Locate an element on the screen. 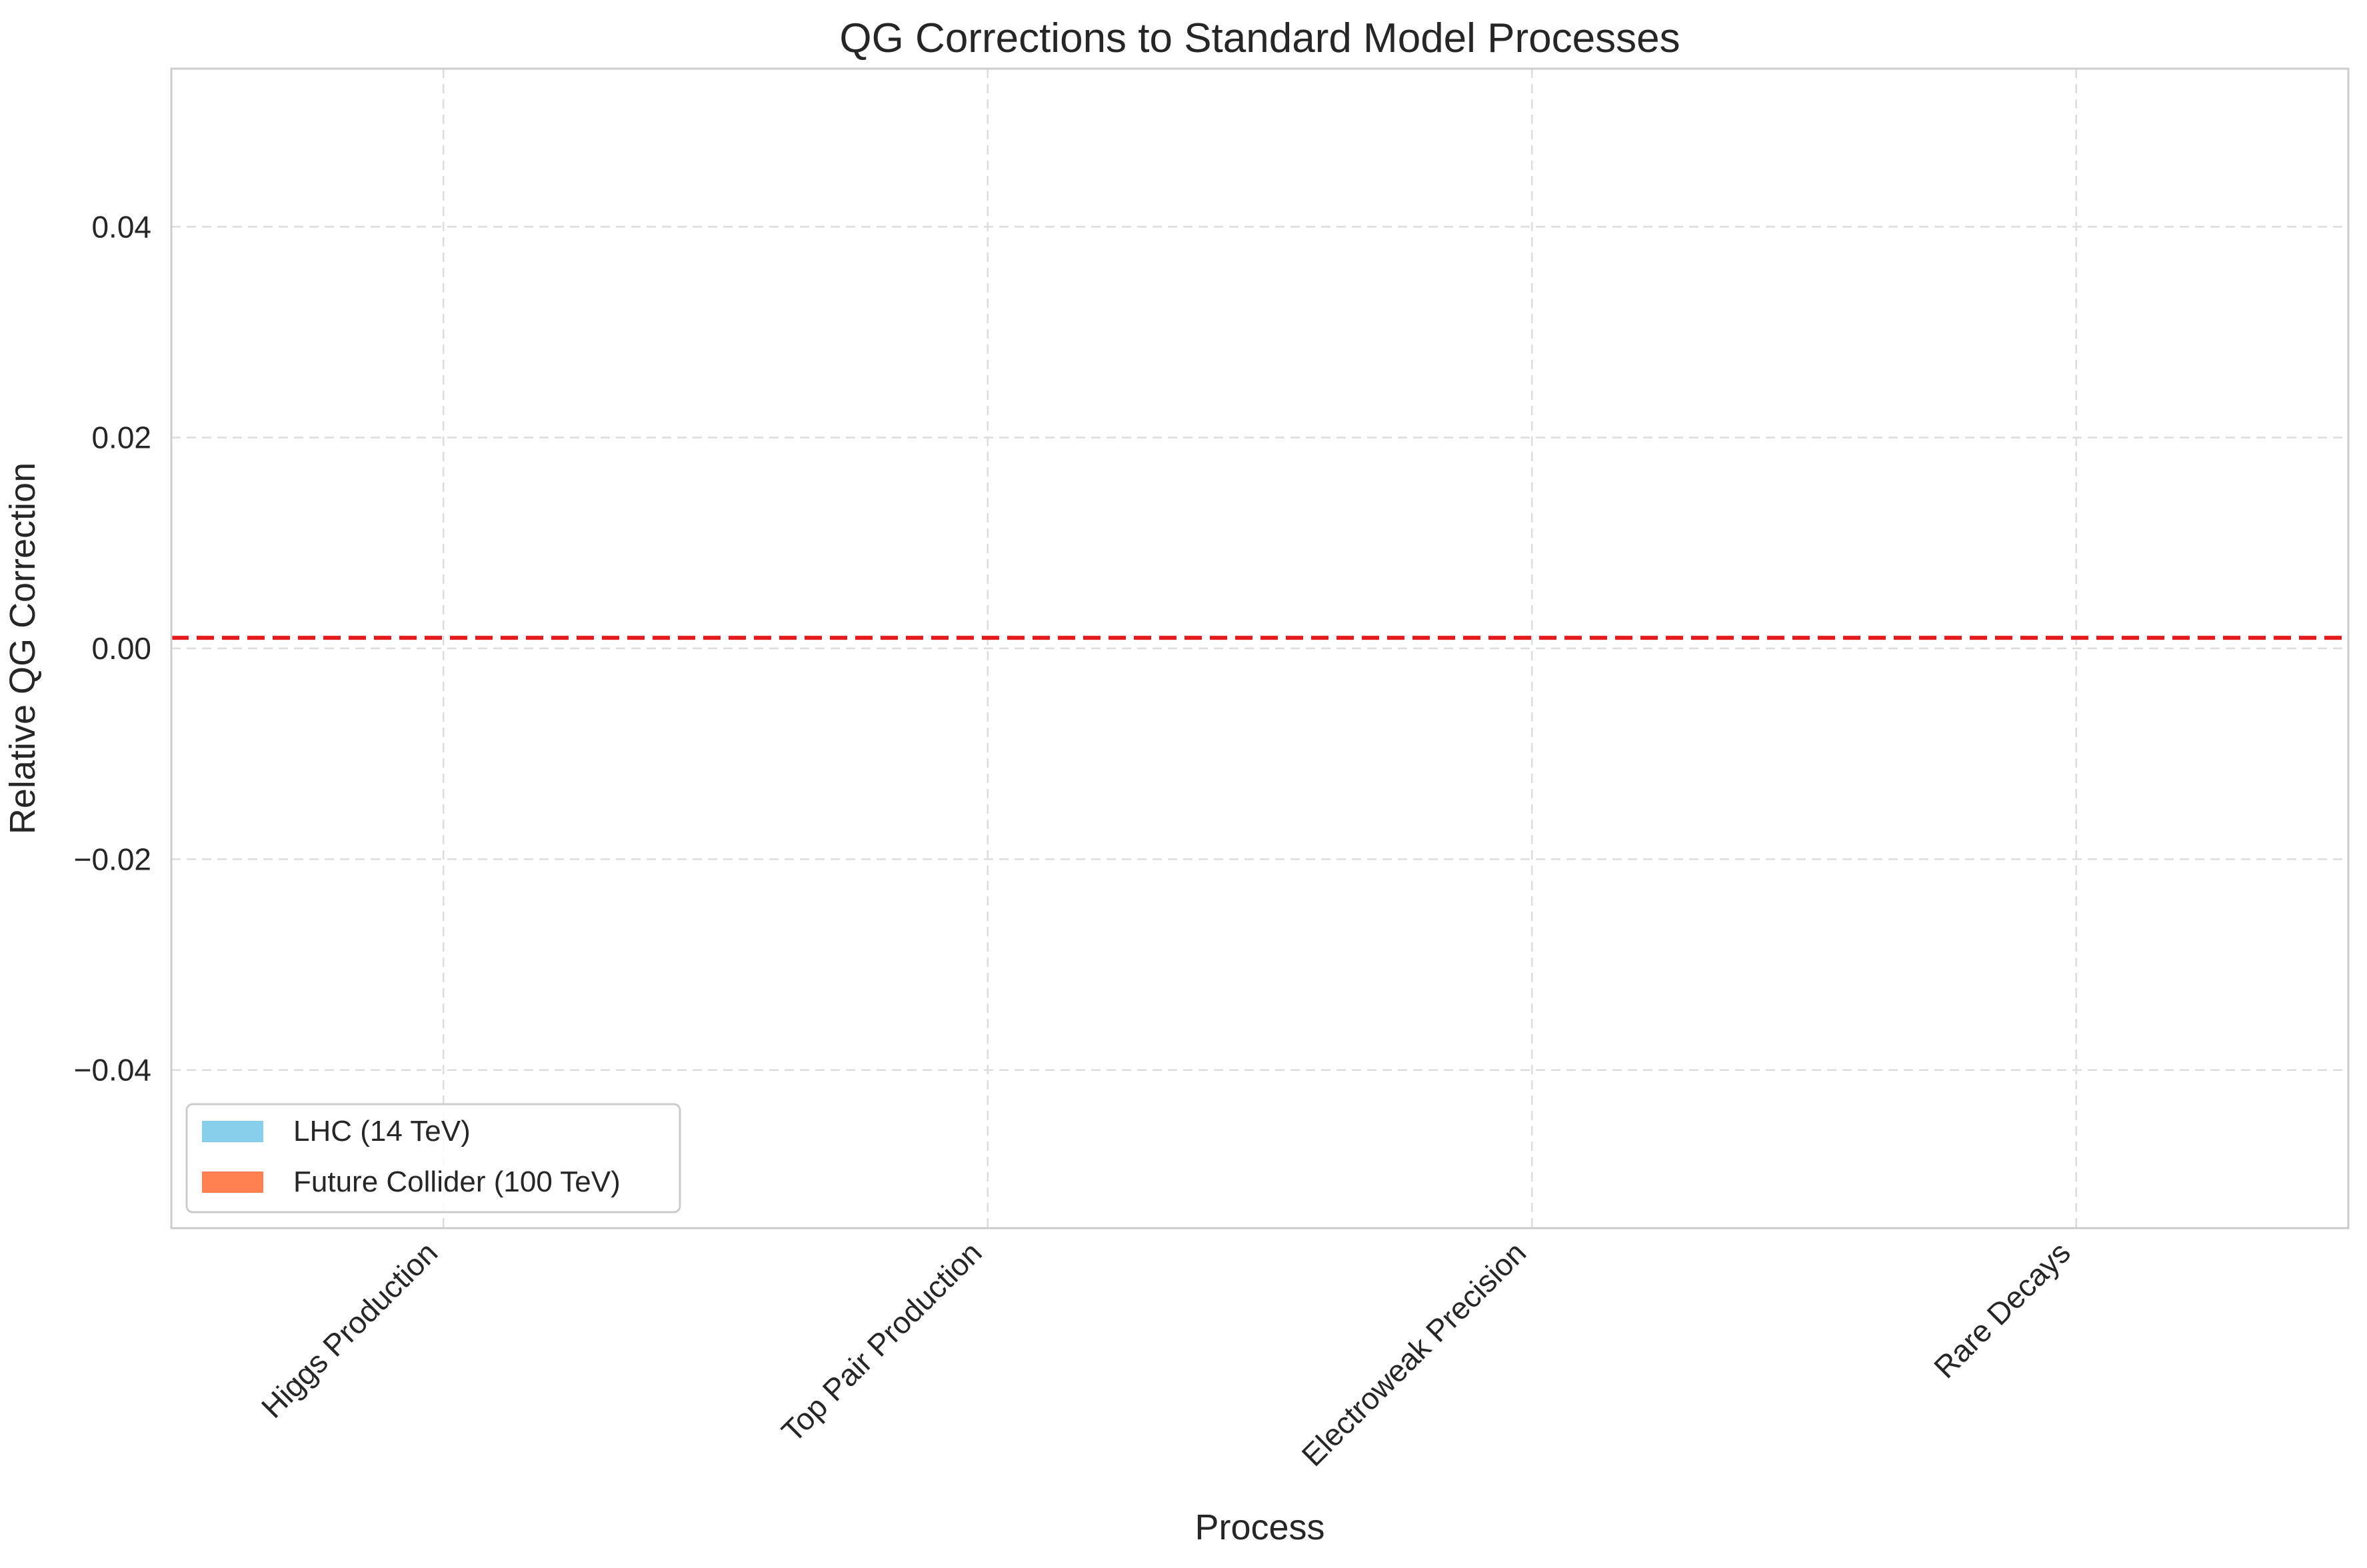 The image size is (2367, 1568). legend: LHC (14 TeV) Future Collider (100 TeV) is located at coordinates (433, 1158).